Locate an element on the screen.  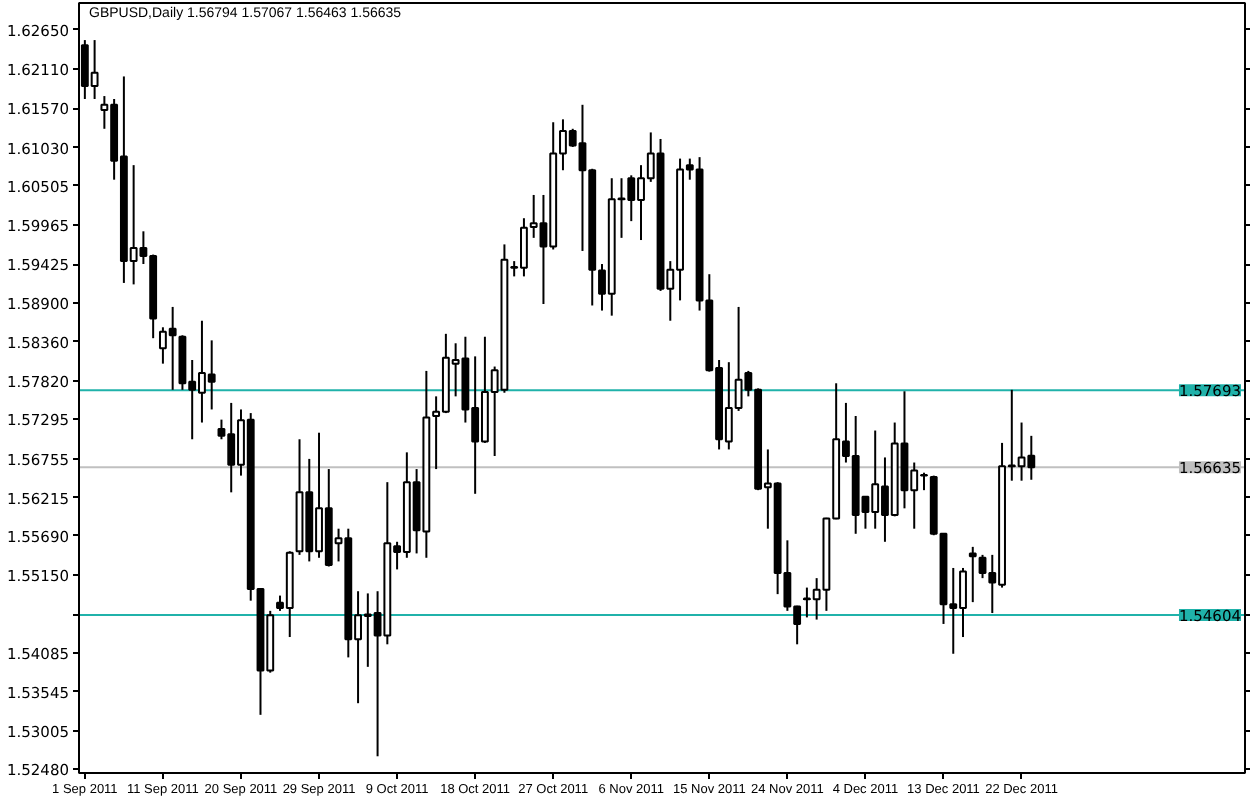
candlestick is located at coordinates (972, 574).